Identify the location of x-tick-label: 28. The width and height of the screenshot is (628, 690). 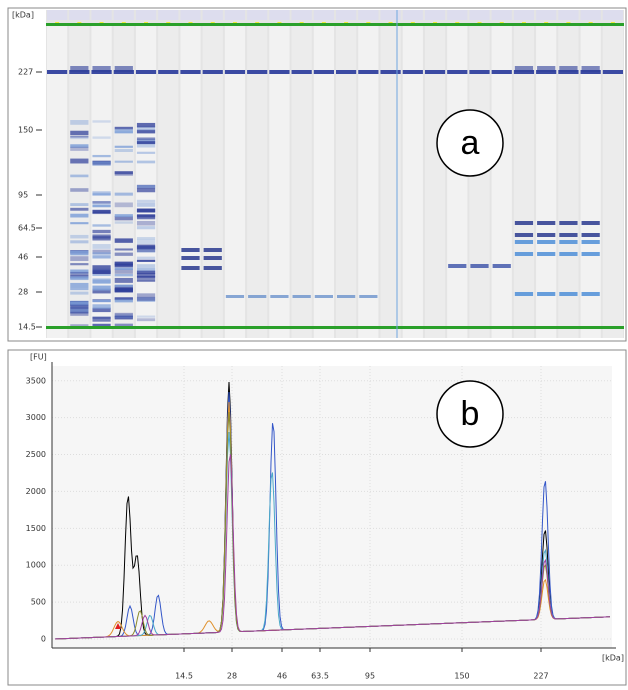
(232, 676).